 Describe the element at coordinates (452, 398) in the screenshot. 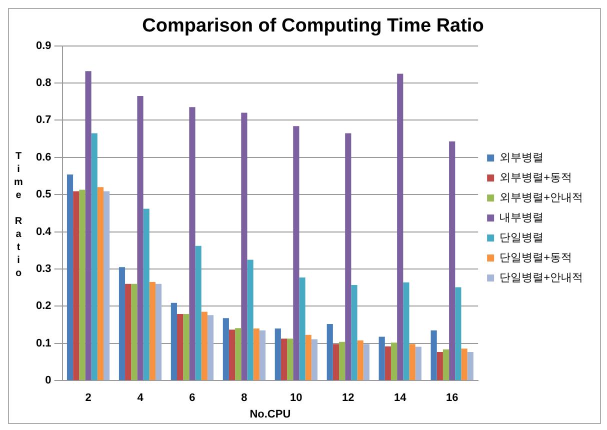

I see `x-tick-label: 16` at that location.